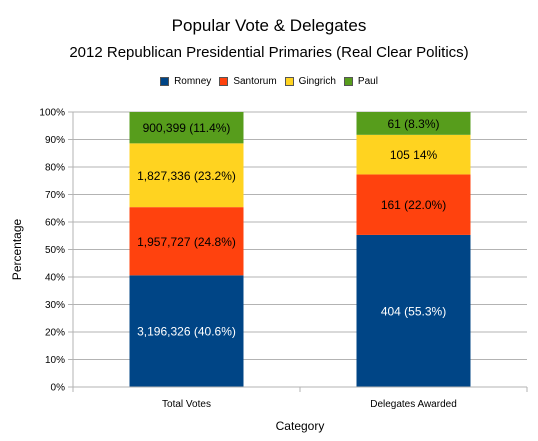 The width and height of the screenshot is (538, 441). I want to click on y-tick-label: 0%, so click(58, 388).